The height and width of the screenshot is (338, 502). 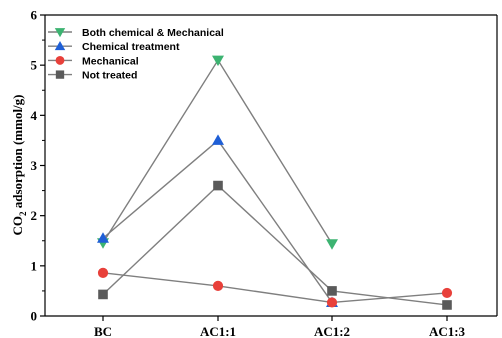 What do you see at coordinates (23, 213) in the screenshot?
I see `y-axis-title-subscript: 2` at bounding box center [23, 213].